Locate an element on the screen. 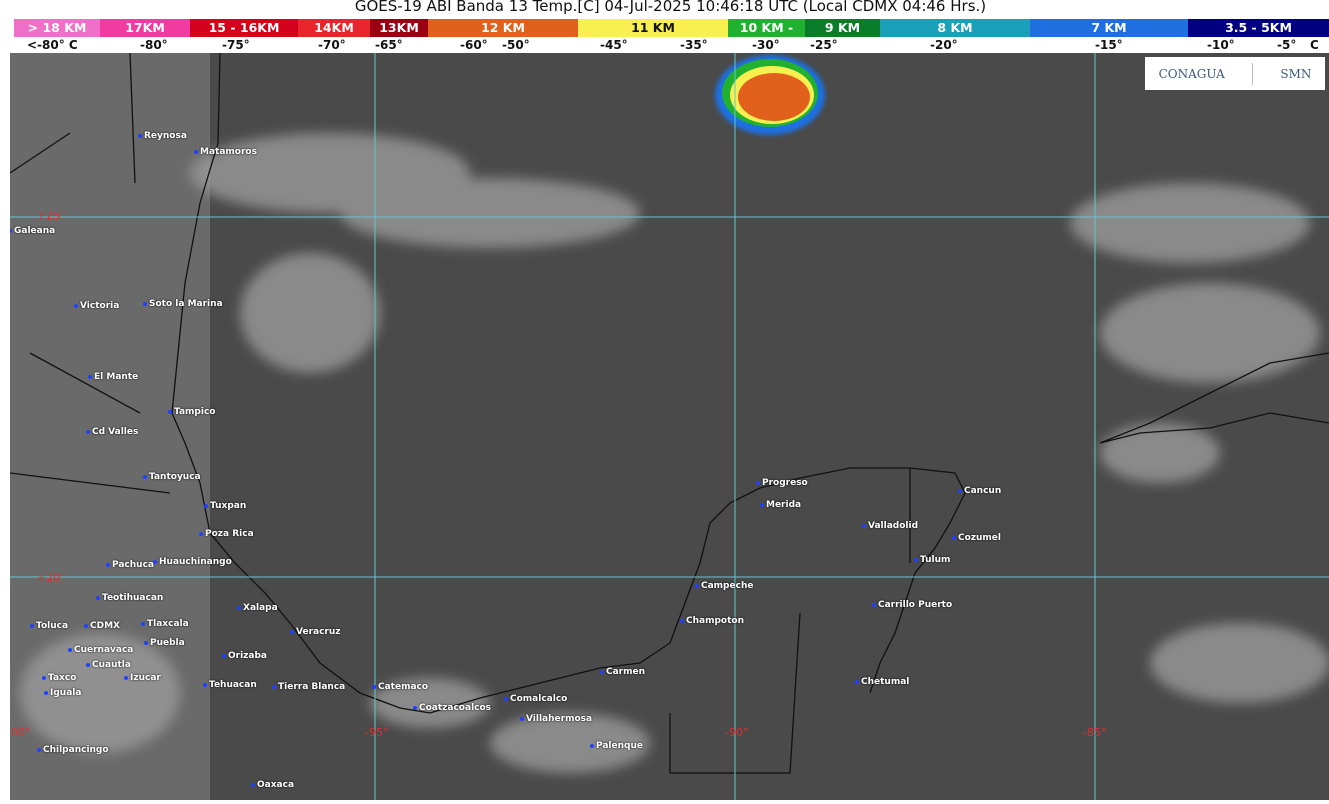  city-label: Merida is located at coordinates (780, 505).